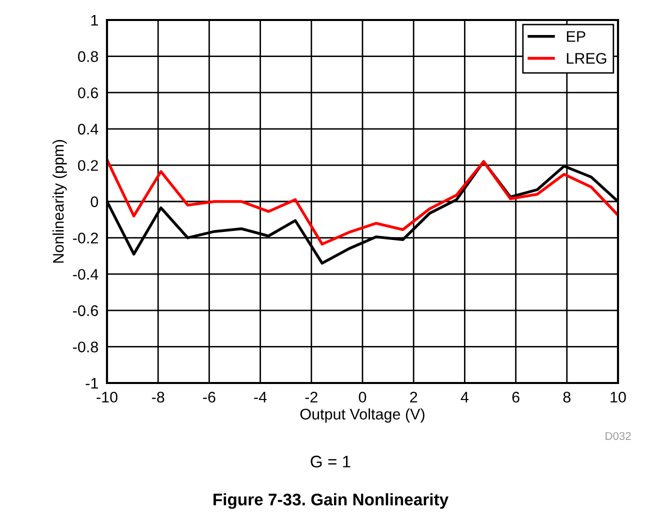 The image size is (661, 516). Describe the element at coordinates (362, 415) in the screenshot. I see `x-axis-title: Output Voltage (V)` at that location.